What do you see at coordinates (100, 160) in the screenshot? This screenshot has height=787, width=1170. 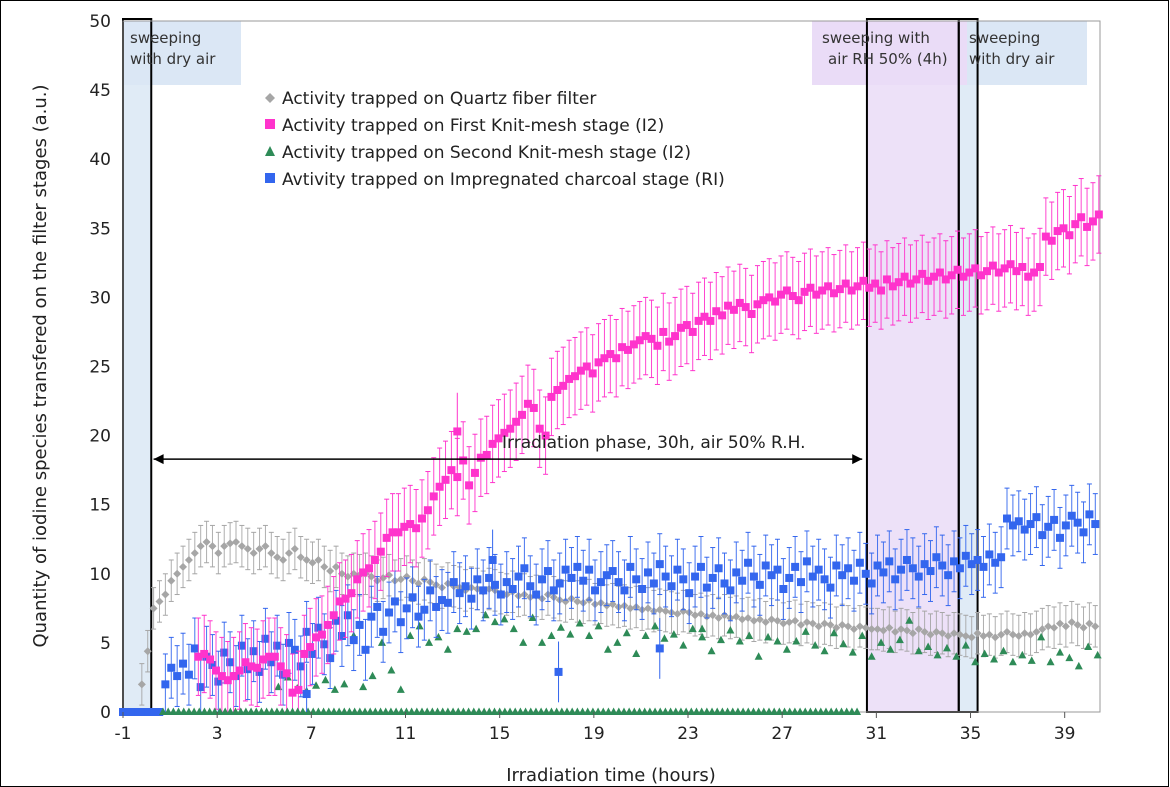 I see `y-tick-label-40: 40` at bounding box center [100, 160].